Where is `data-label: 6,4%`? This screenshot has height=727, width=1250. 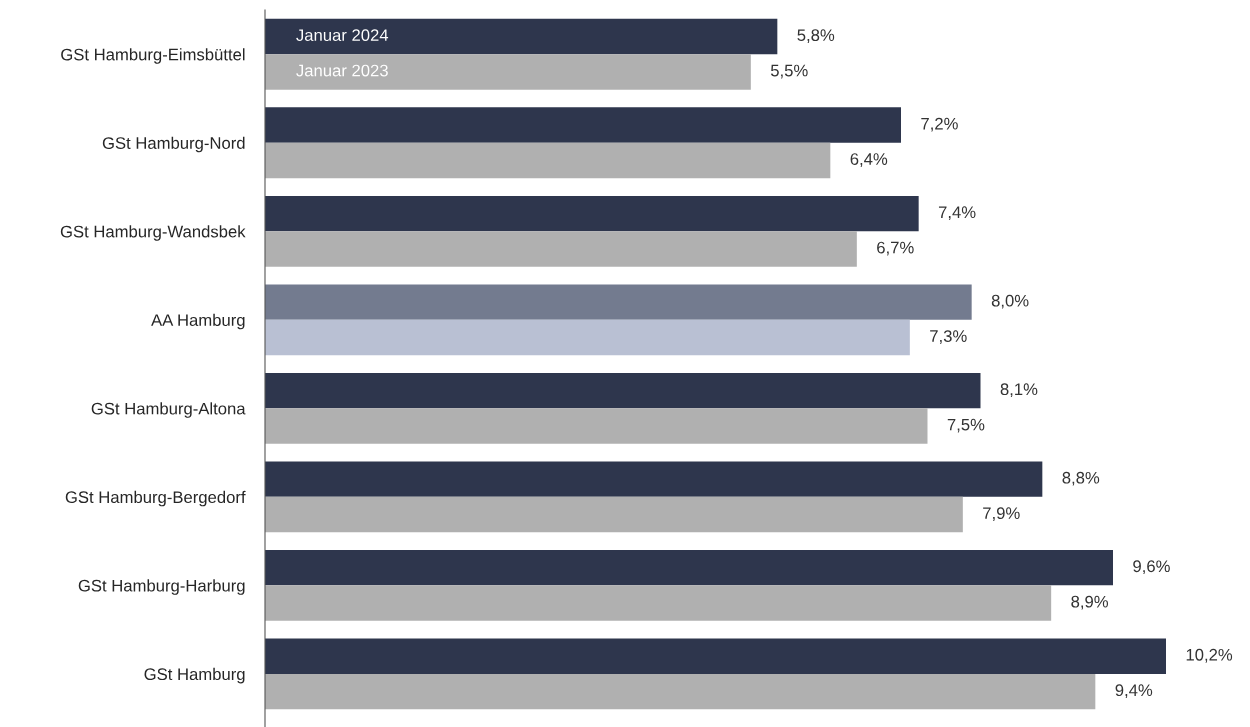
data-label: 6,4% is located at coordinates (869, 160).